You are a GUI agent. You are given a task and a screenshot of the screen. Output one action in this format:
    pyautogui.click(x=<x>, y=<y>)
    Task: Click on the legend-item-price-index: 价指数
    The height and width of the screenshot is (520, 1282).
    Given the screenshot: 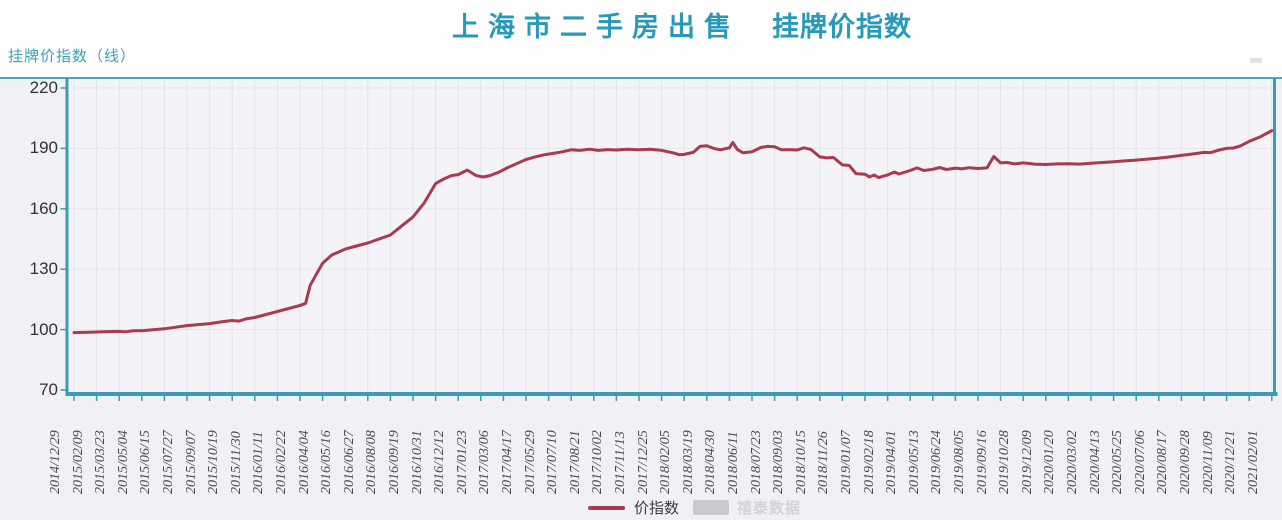 What is the action you would take?
    pyautogui.click(x=633, y=507)
    